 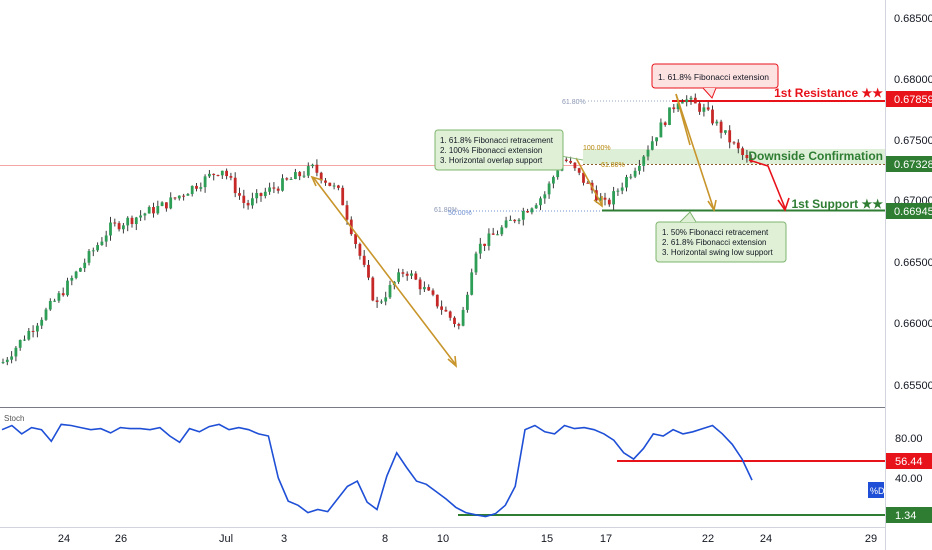 I want to click on fib-arrow-left-tail, so click(x=316, y=181).